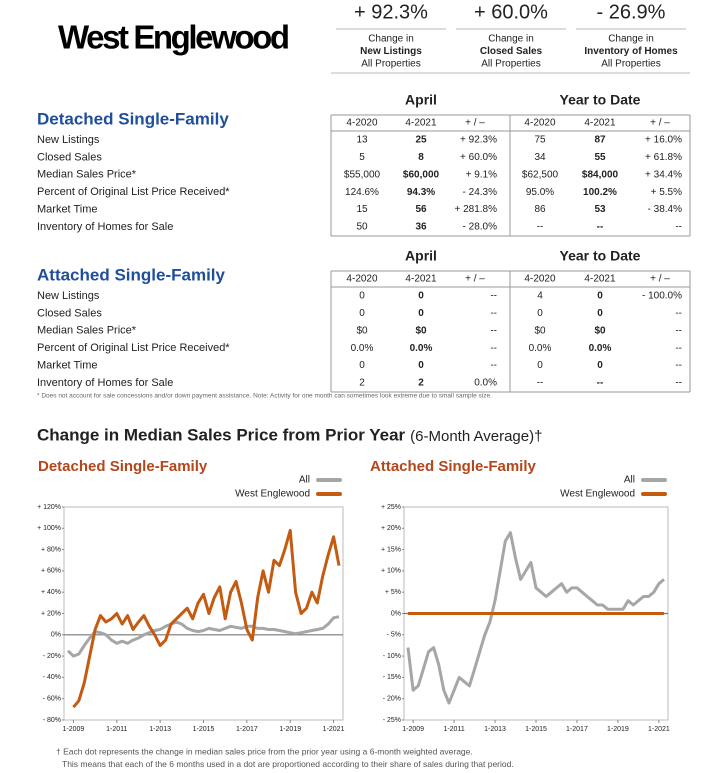 The image size is (725, 773). Describe the element at coordinates (662, 296) in the screenshot. I see `table-cell: - 100.0%` at that location.